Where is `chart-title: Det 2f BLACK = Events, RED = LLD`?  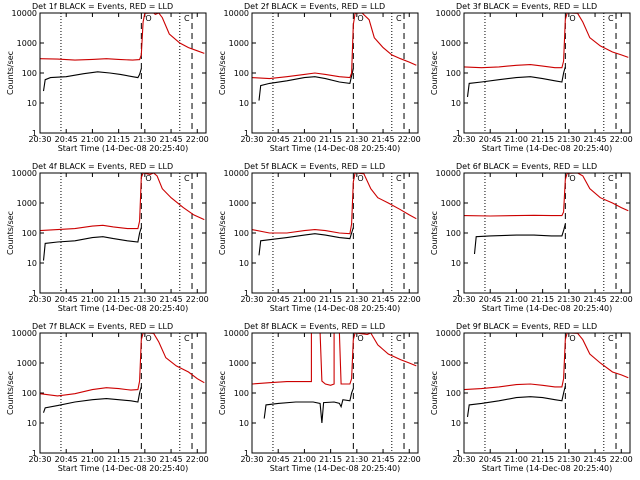
chart-title: Det 2f BLACK = Events, RED = LLD is located at coordinates (314, 6).